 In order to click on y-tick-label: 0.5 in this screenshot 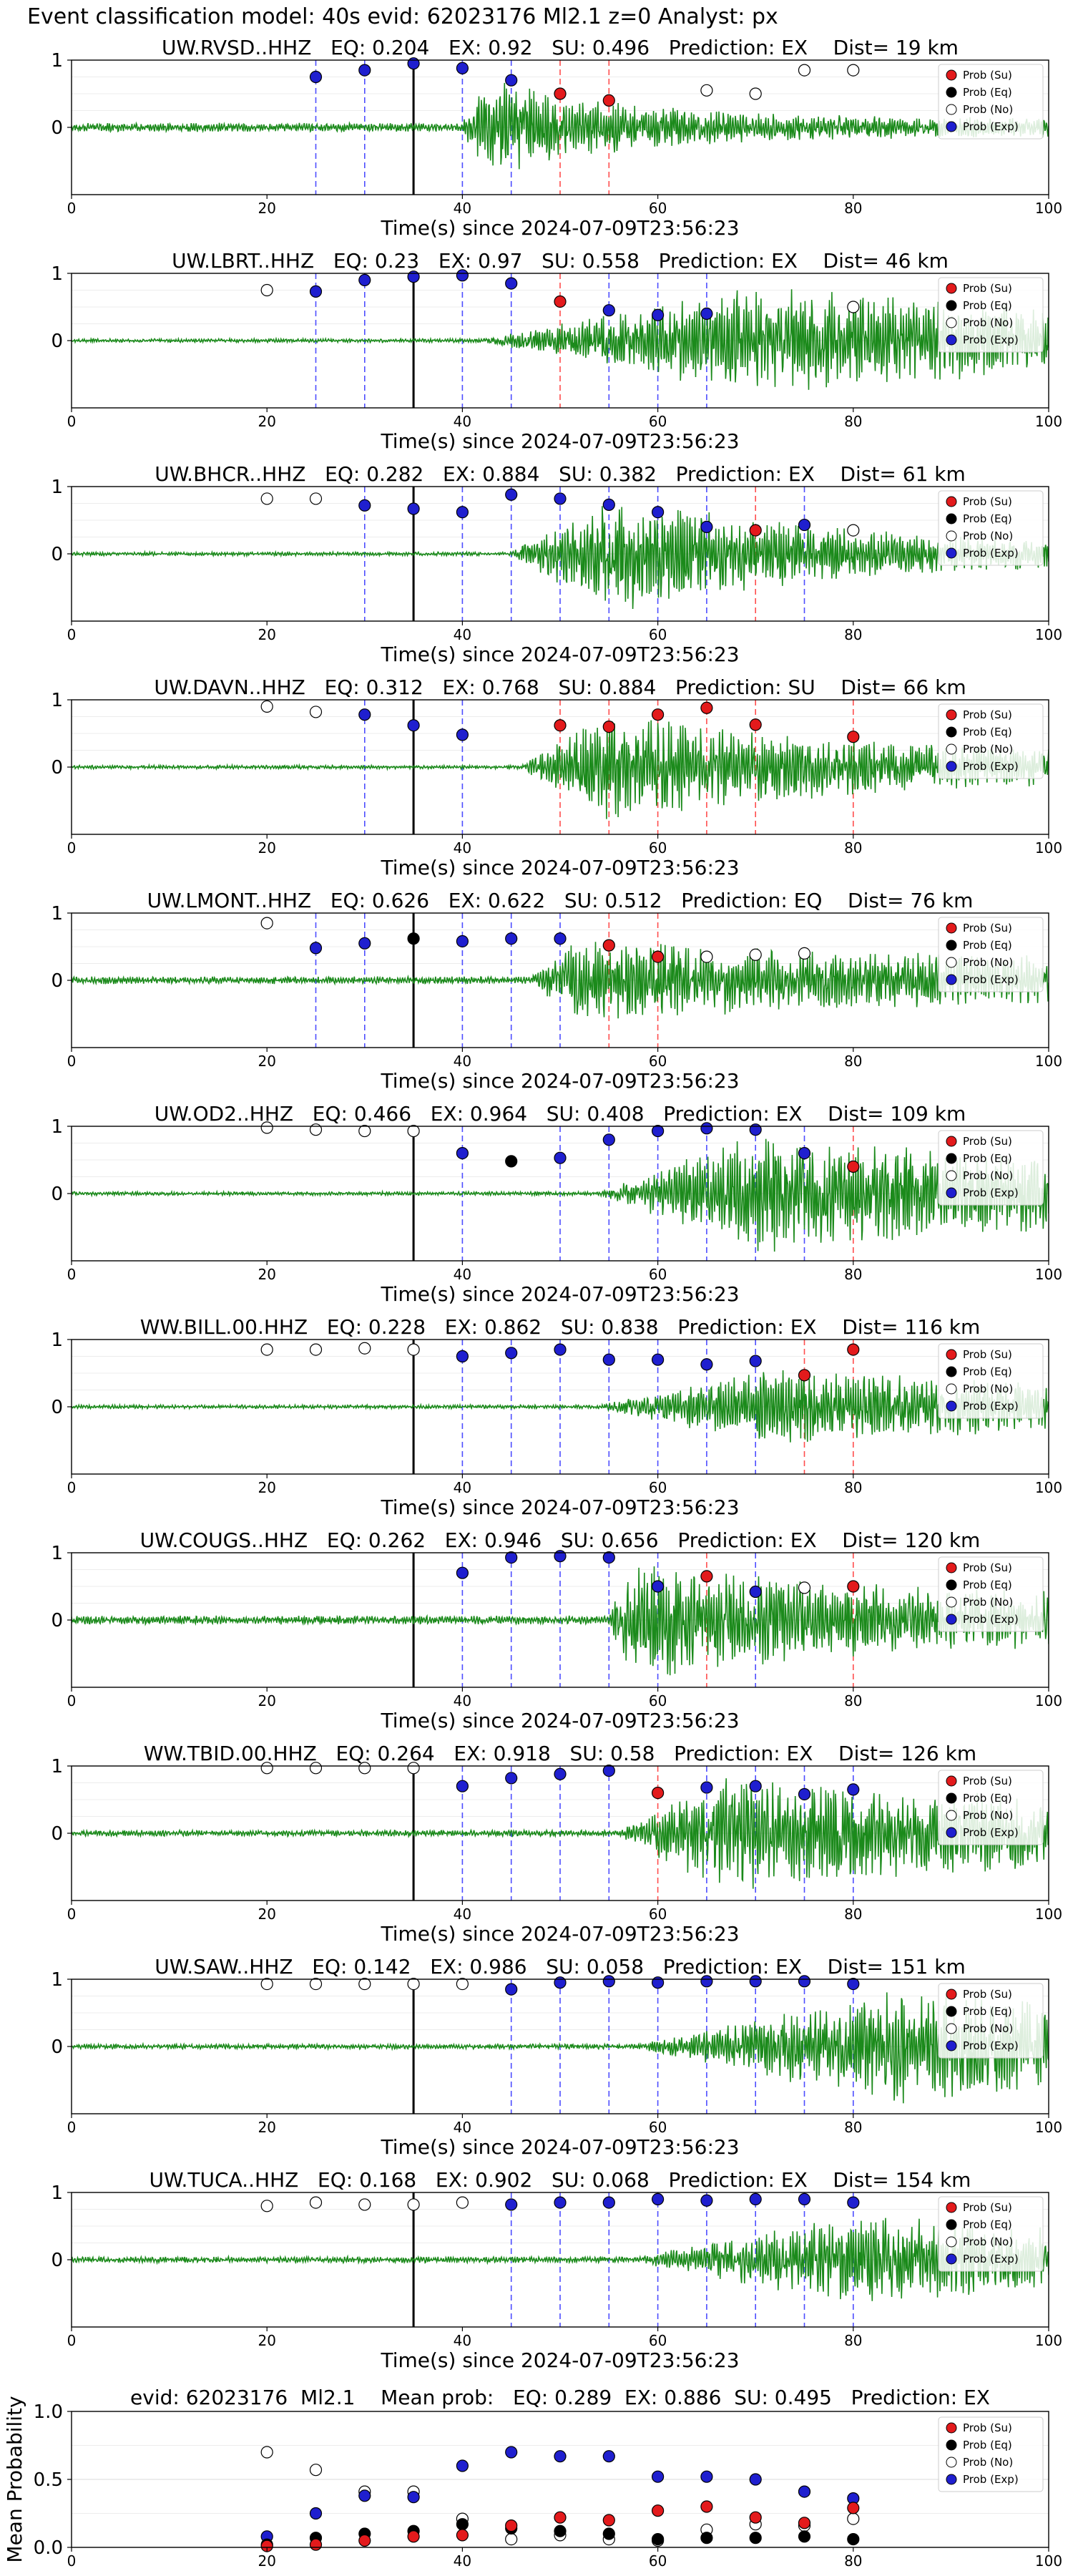, I will do `click(48, 2480)`.